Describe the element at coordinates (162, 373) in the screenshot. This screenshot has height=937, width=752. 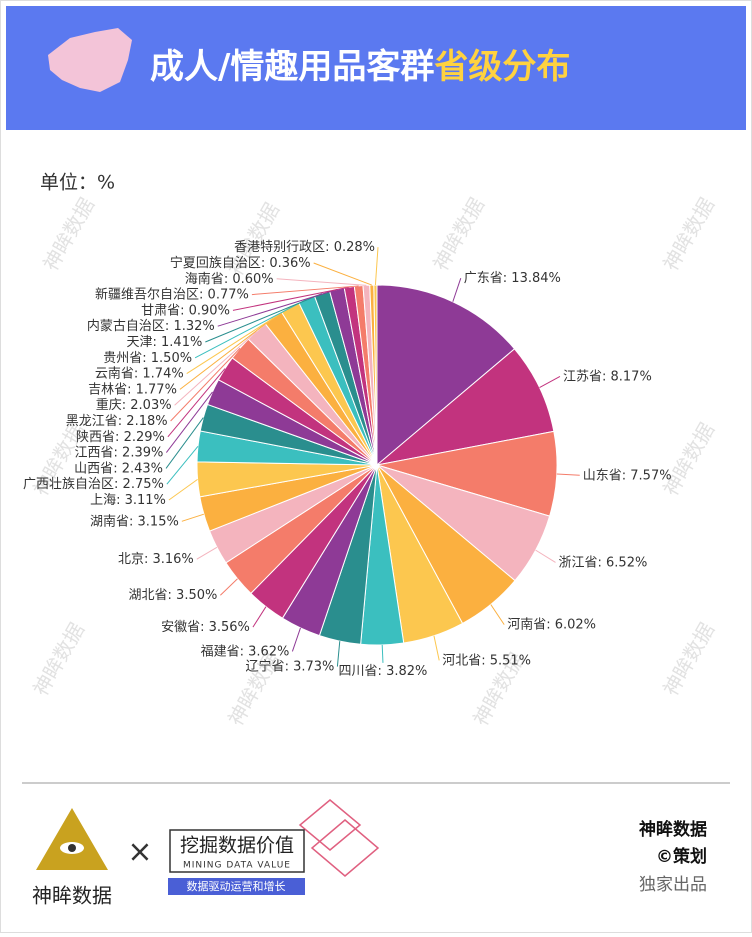
I see `slice-value-label: 1.74%` at that location.